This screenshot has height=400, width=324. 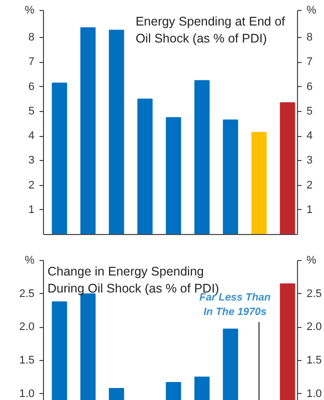 I want to click on y2-tick-label: 2.5, so click(x=314, y=294).